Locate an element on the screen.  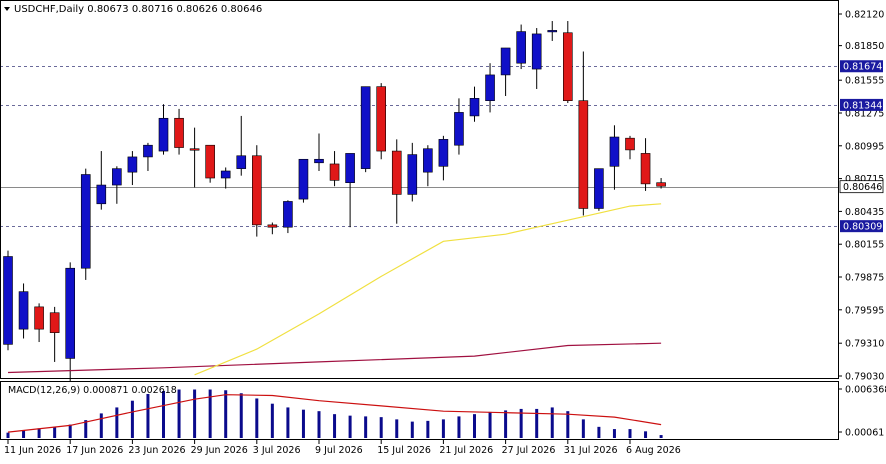
price-axis-label: 0.79595 is located at coordinates (864, 310).